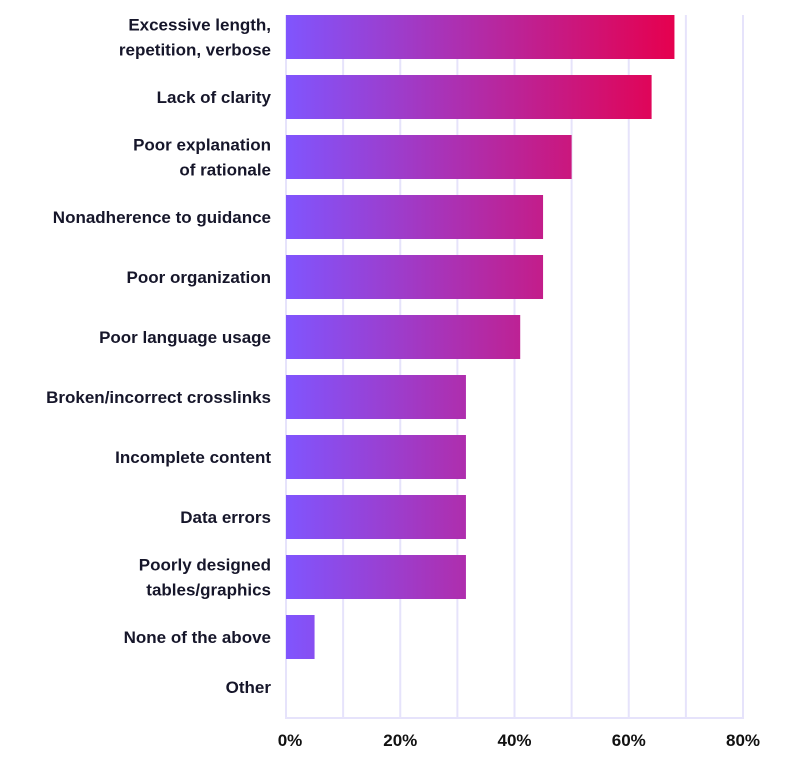  I want to click on category-label: Excessive length,, so click(199, 25).